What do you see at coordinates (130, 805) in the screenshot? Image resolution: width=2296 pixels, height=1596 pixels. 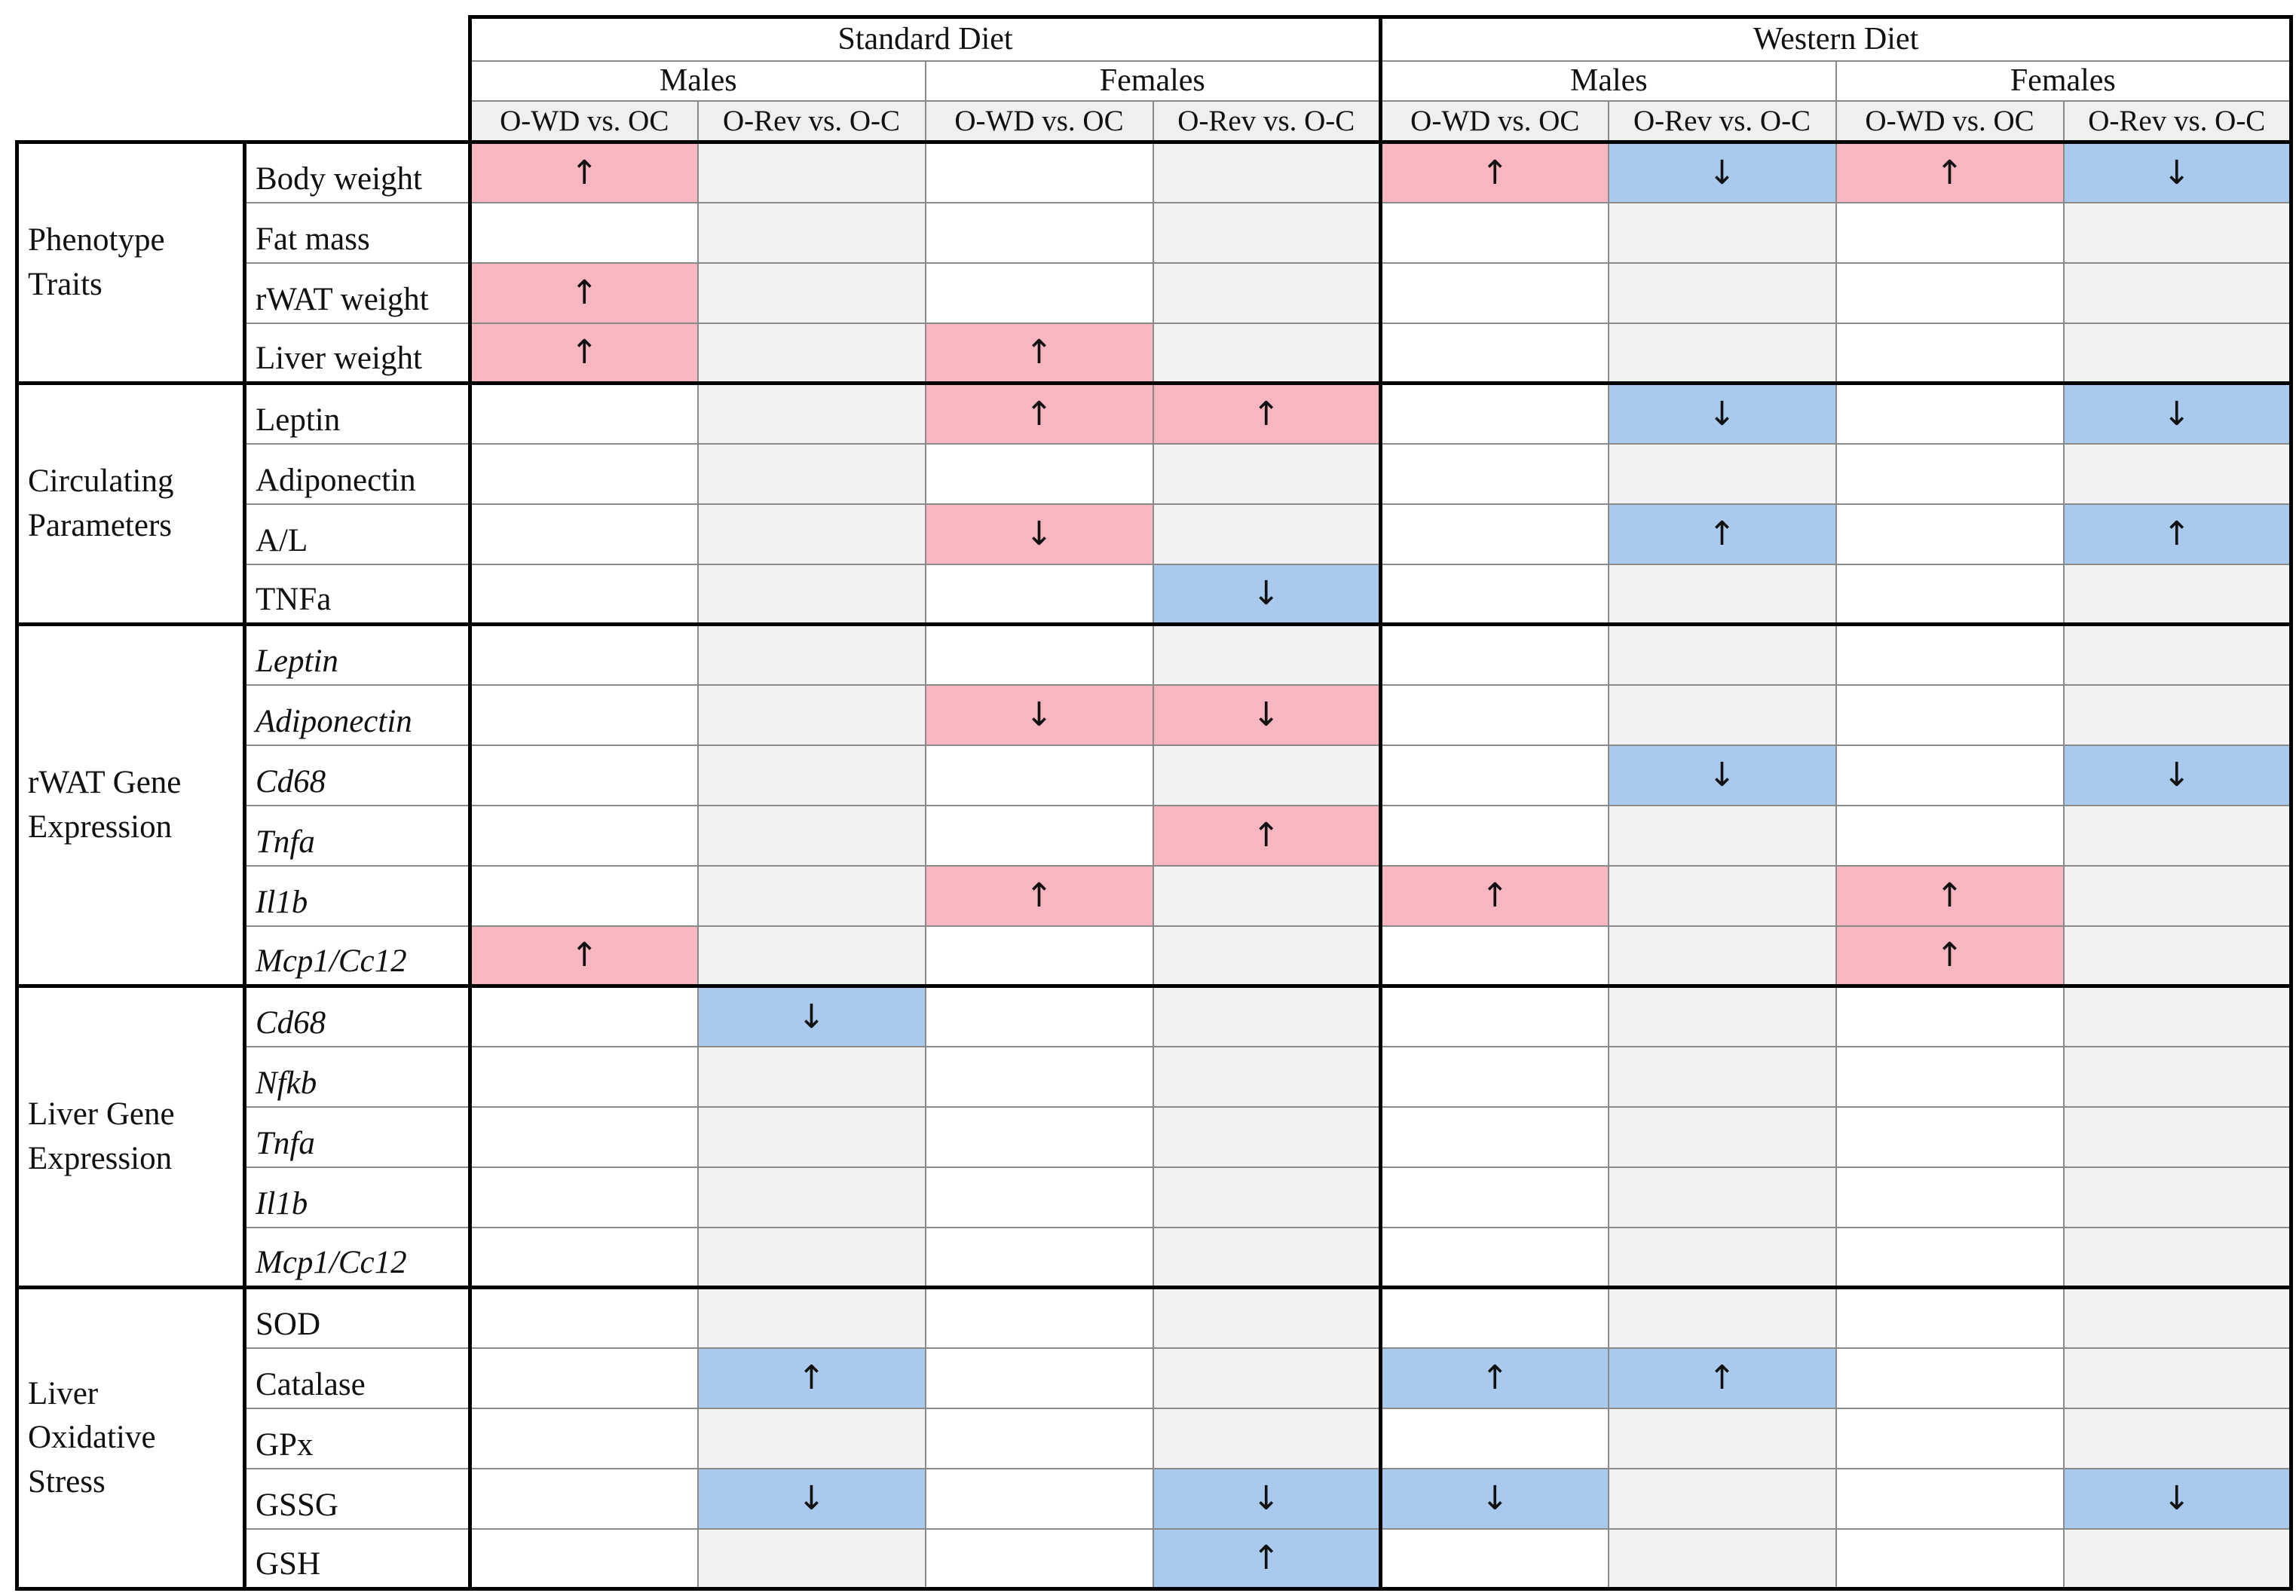 I see `group-label: rWAT Gene Expression` at bounding box center [130, 805].